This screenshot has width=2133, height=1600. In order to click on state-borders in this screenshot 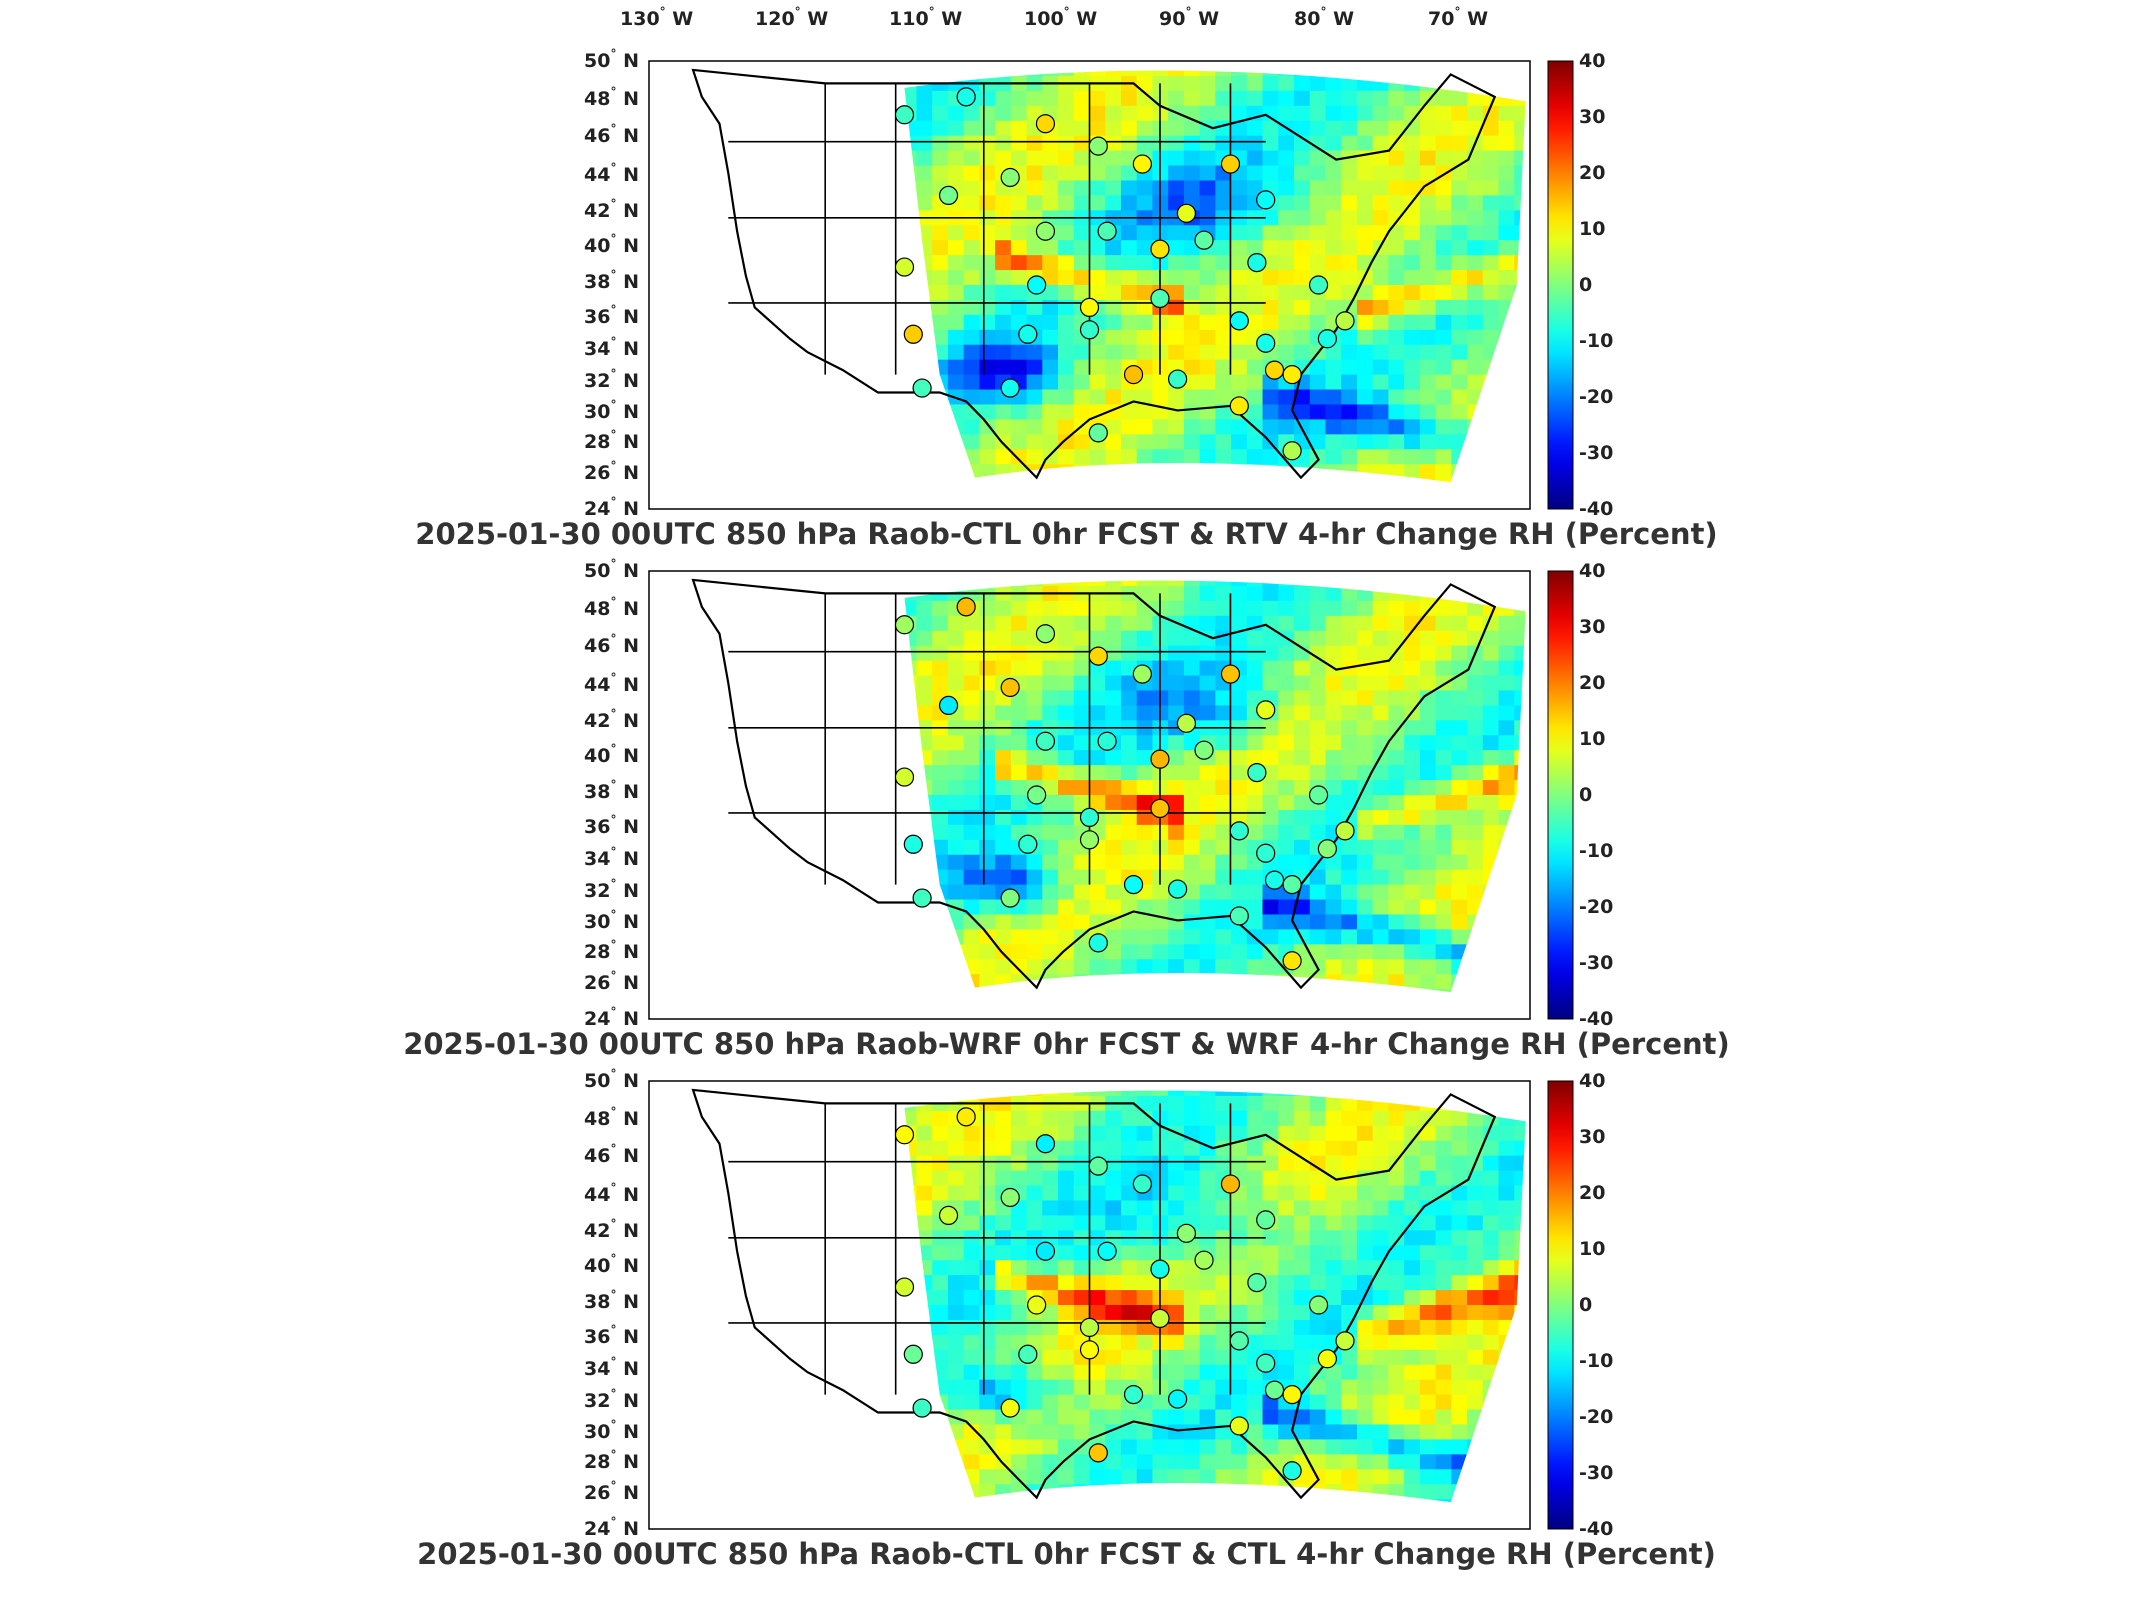, I will do `click(997, 739)`.